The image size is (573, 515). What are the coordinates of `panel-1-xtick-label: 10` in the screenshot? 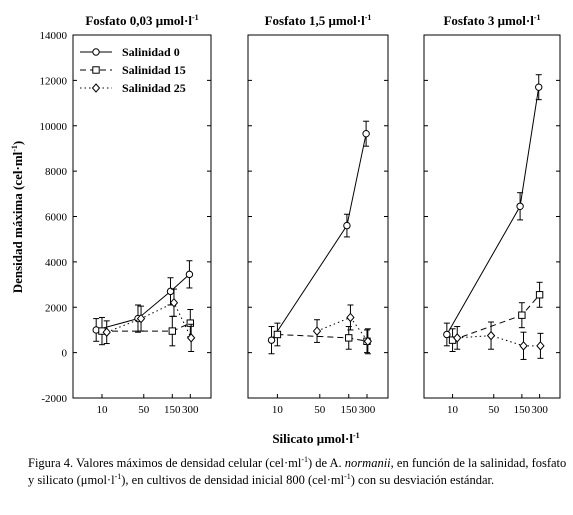 It's located at (102, 410).